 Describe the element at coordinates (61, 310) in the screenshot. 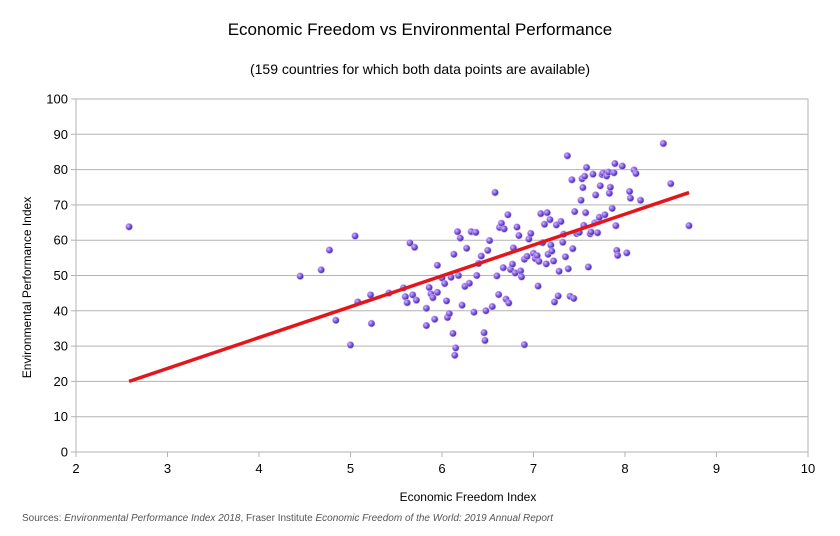

I see `y-tick-label: 40` at that location.